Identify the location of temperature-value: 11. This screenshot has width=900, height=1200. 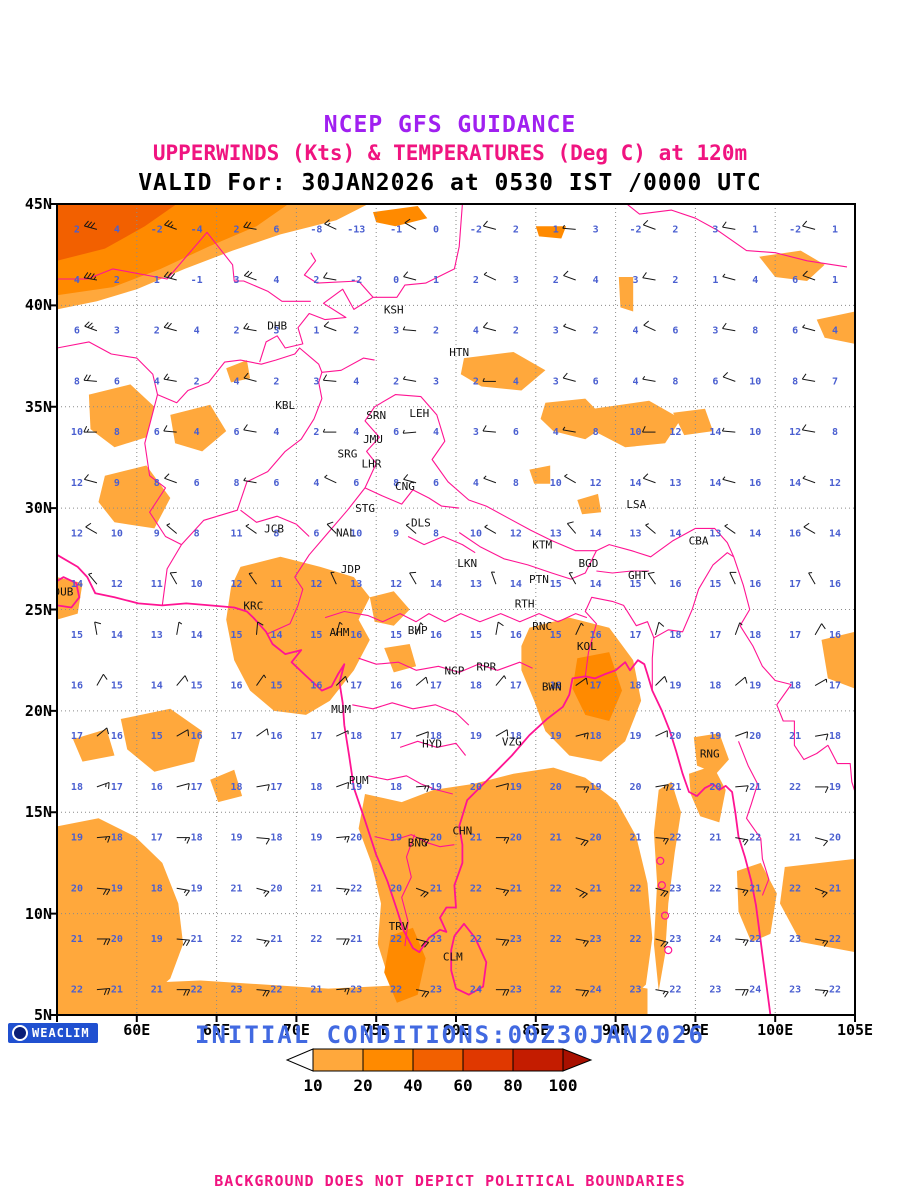
(276, 584).